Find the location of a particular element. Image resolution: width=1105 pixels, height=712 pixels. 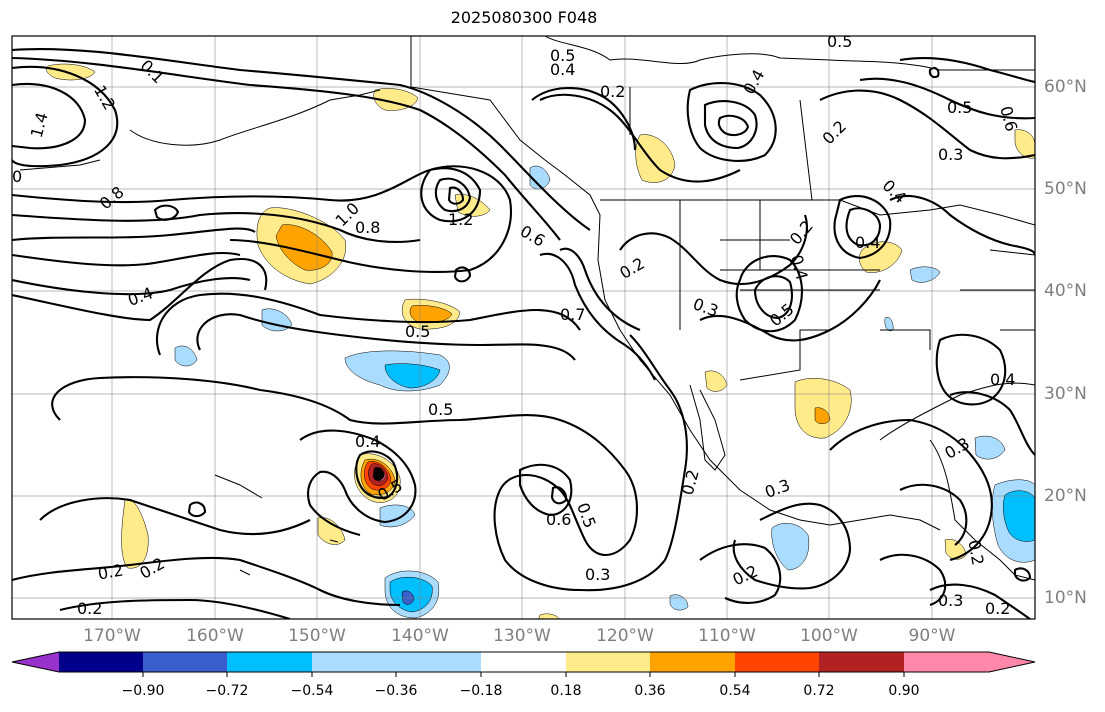

colorbar-over-arrow is located at coordinates (1012, 662).